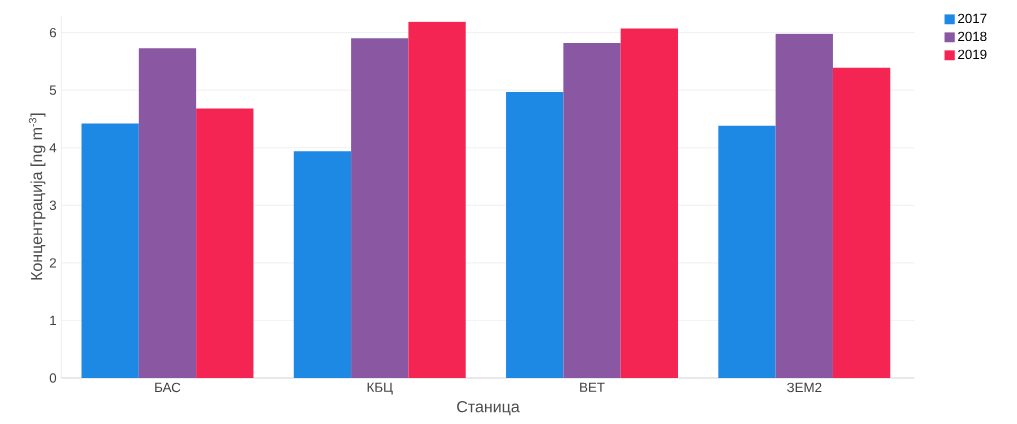  I want to click on x-tick-label: КБЦ, so click(380, 388).